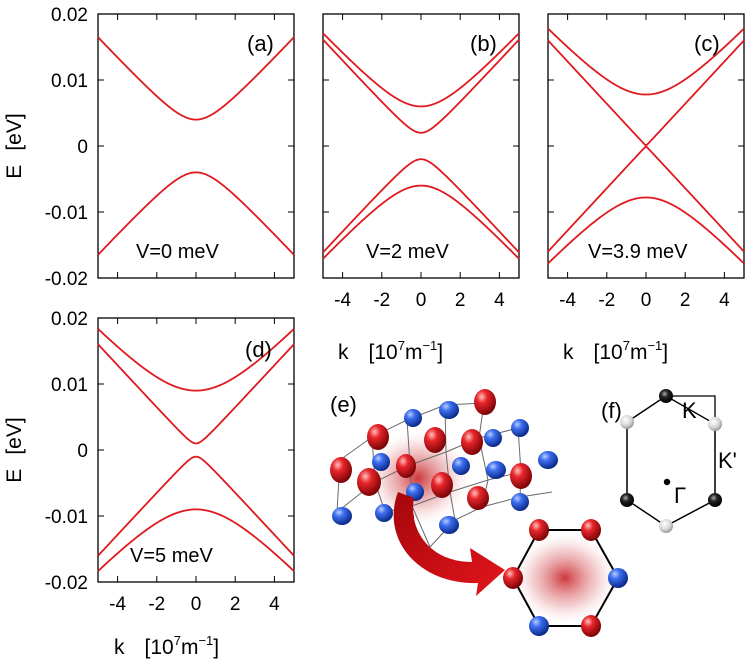  What do you see at coordinates (260, 43) in the screenshot?
I see `panel-a-label: (a)` at bounding box center [260, 43].